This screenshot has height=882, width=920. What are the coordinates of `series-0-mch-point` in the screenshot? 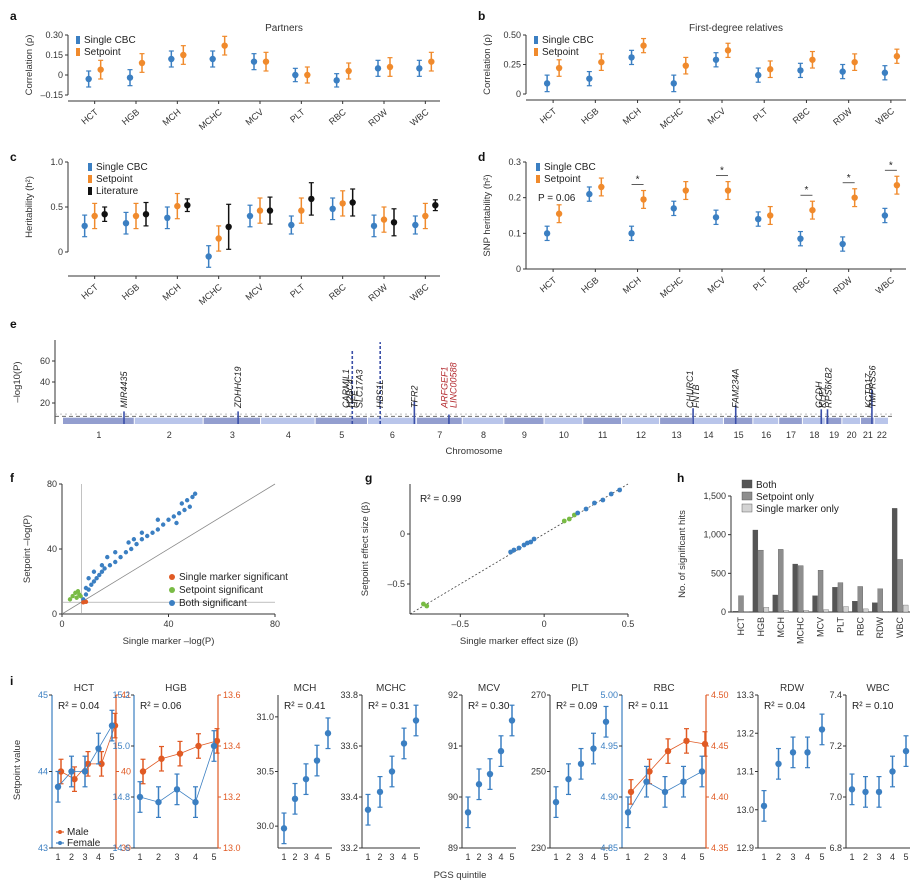 It's located at (631, 233).